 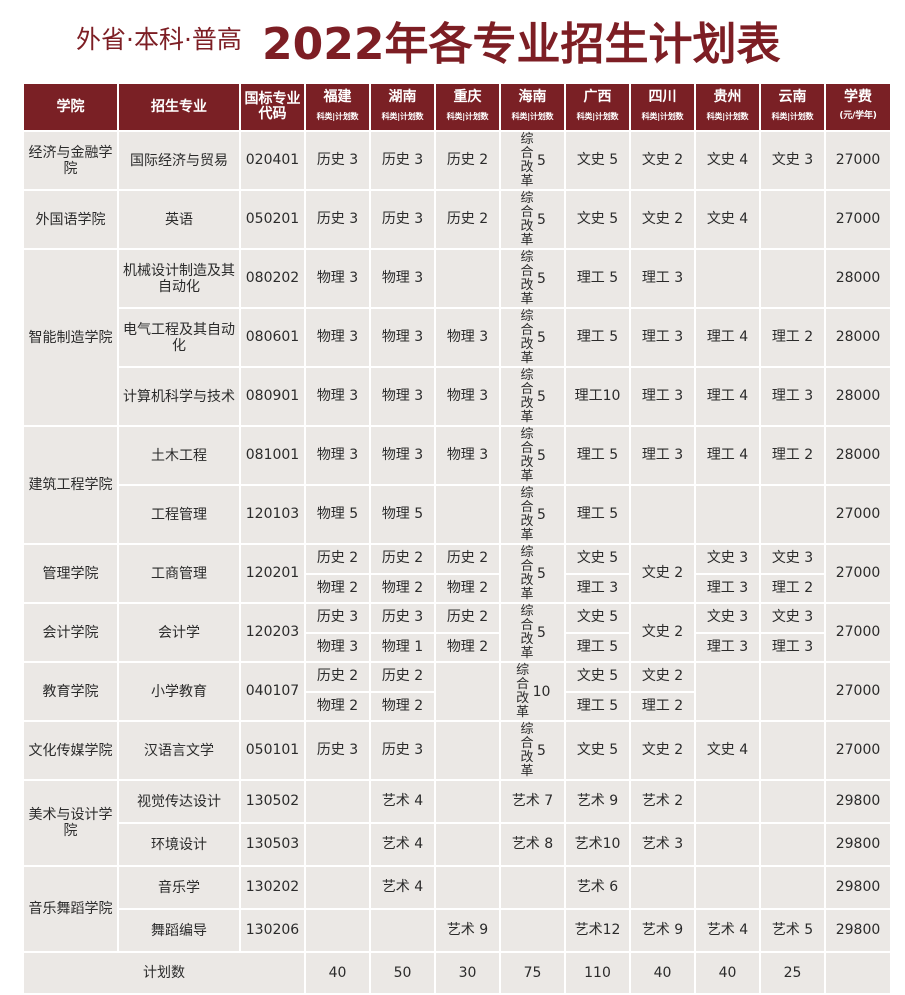 What do you see at coordinates (272, 691) in the screenshot?
I see `code-cell: 040107` at bounding box center [272, 691].